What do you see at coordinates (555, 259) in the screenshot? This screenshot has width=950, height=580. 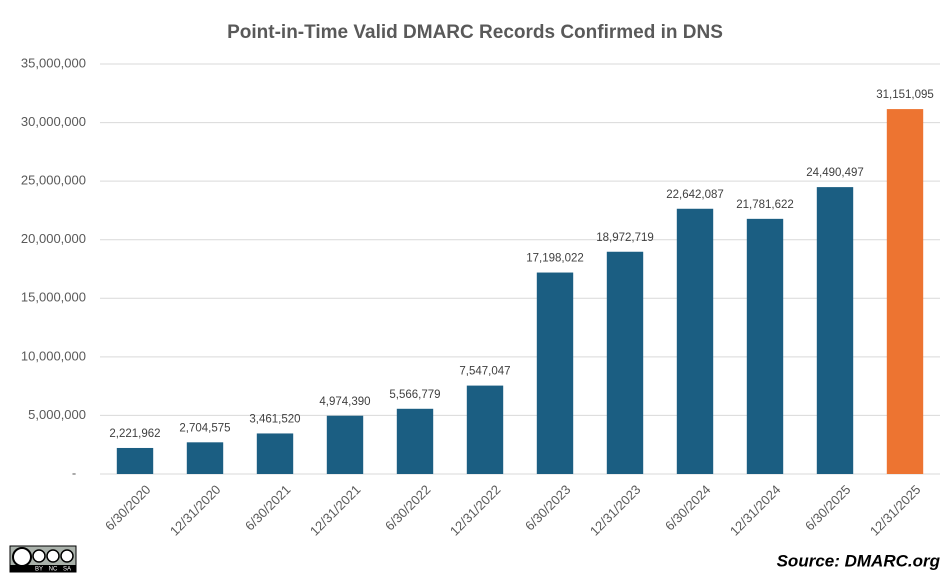 I see `data-label: 17,198,022` at bounding box center [555, 259].